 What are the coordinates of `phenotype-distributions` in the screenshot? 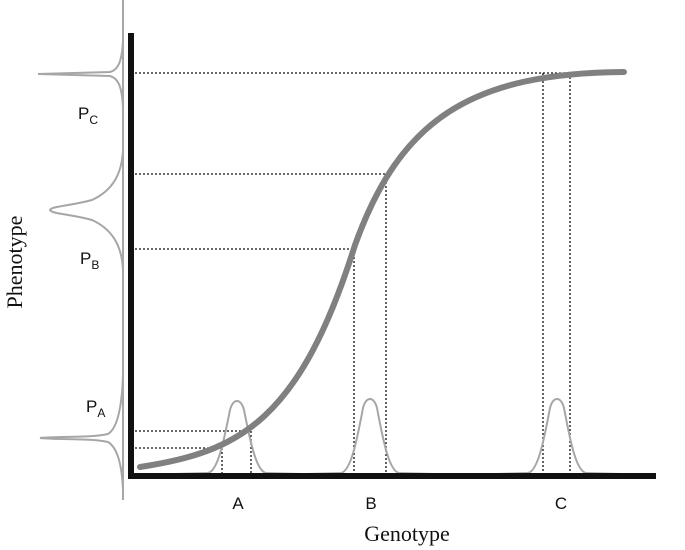 It's located at (80, 250).